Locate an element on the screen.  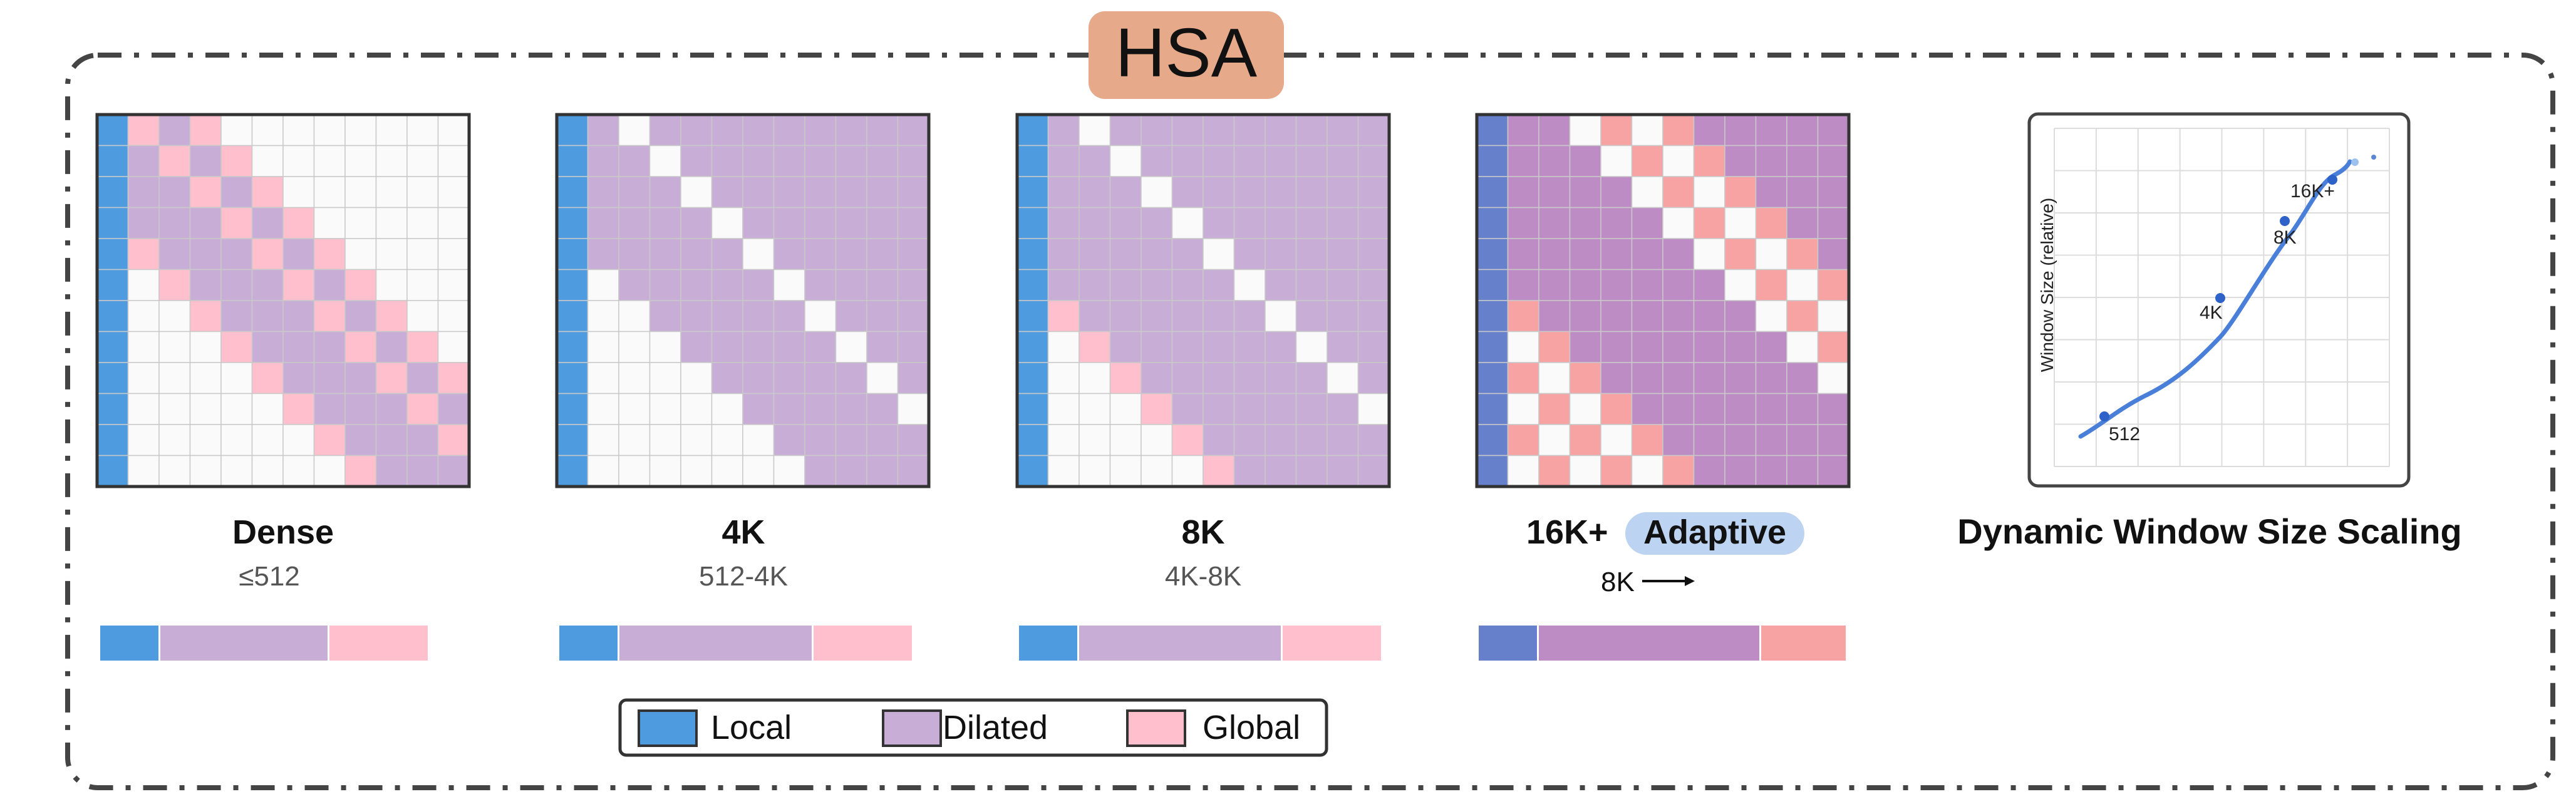
ratio-bar-dilated is located at coordinates (244, 644).